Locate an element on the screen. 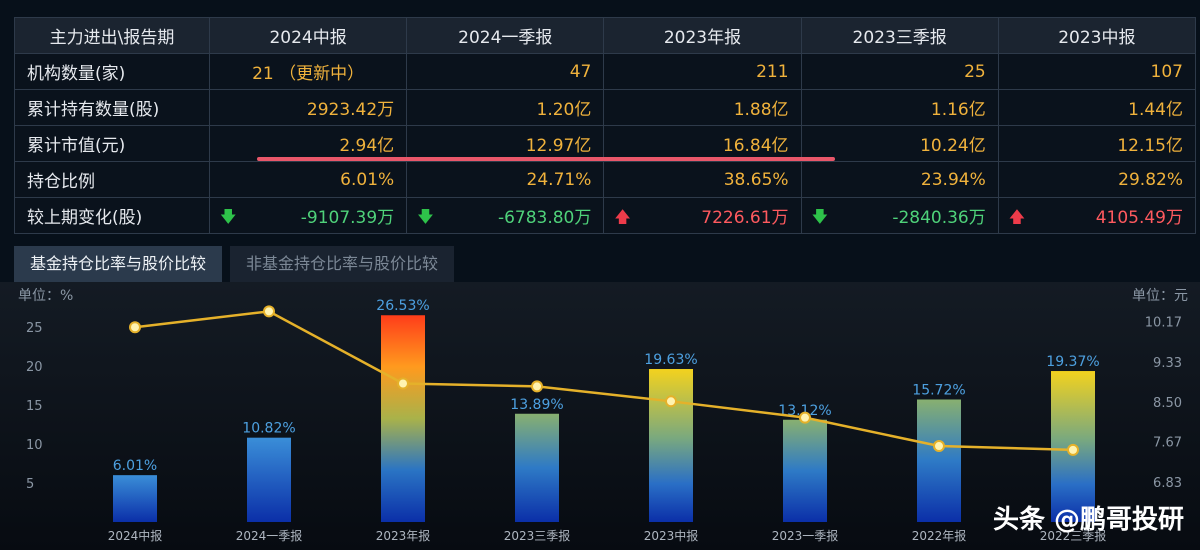  table-row: 持仓比例 6.01% 24.71% 38.65% 23.94% 29.82% is located at coordinates (605, 179).